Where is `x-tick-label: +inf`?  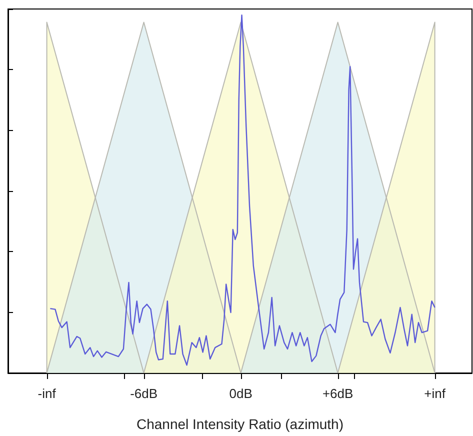
x-tick-label: +inf is located at coordinates (435, 393).